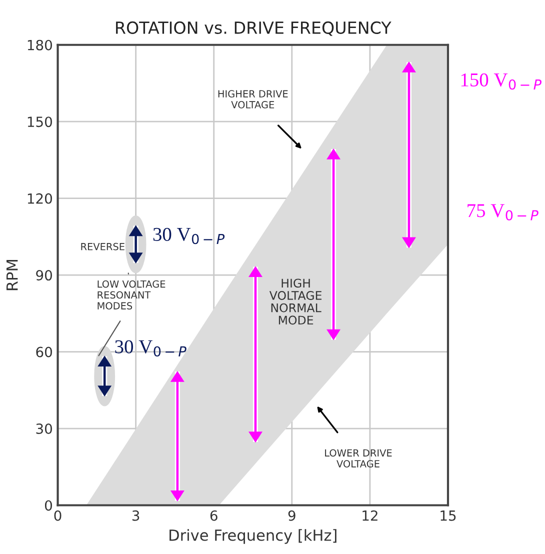 Image resolution: width=545 pixels, height=554 pixels. I want to click on y-tick-label: 60, so click(44, 352).